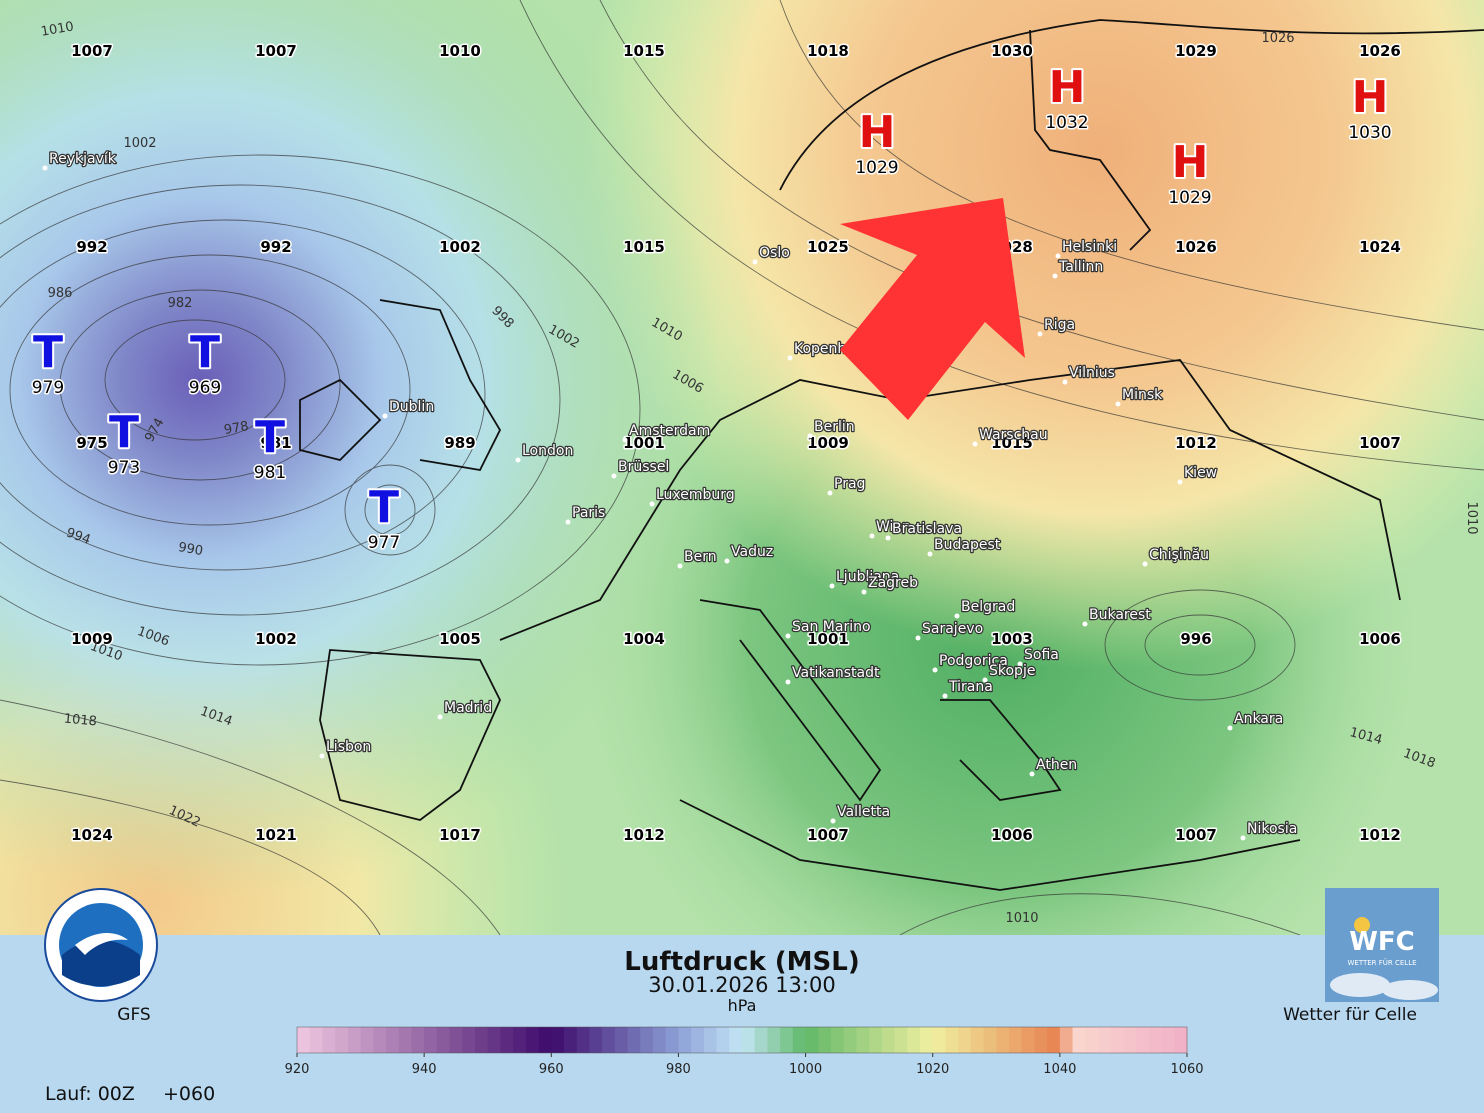  Describe the element at coordinates (893, 527) in the screenshot. I see `city-label: Wien` at that location.